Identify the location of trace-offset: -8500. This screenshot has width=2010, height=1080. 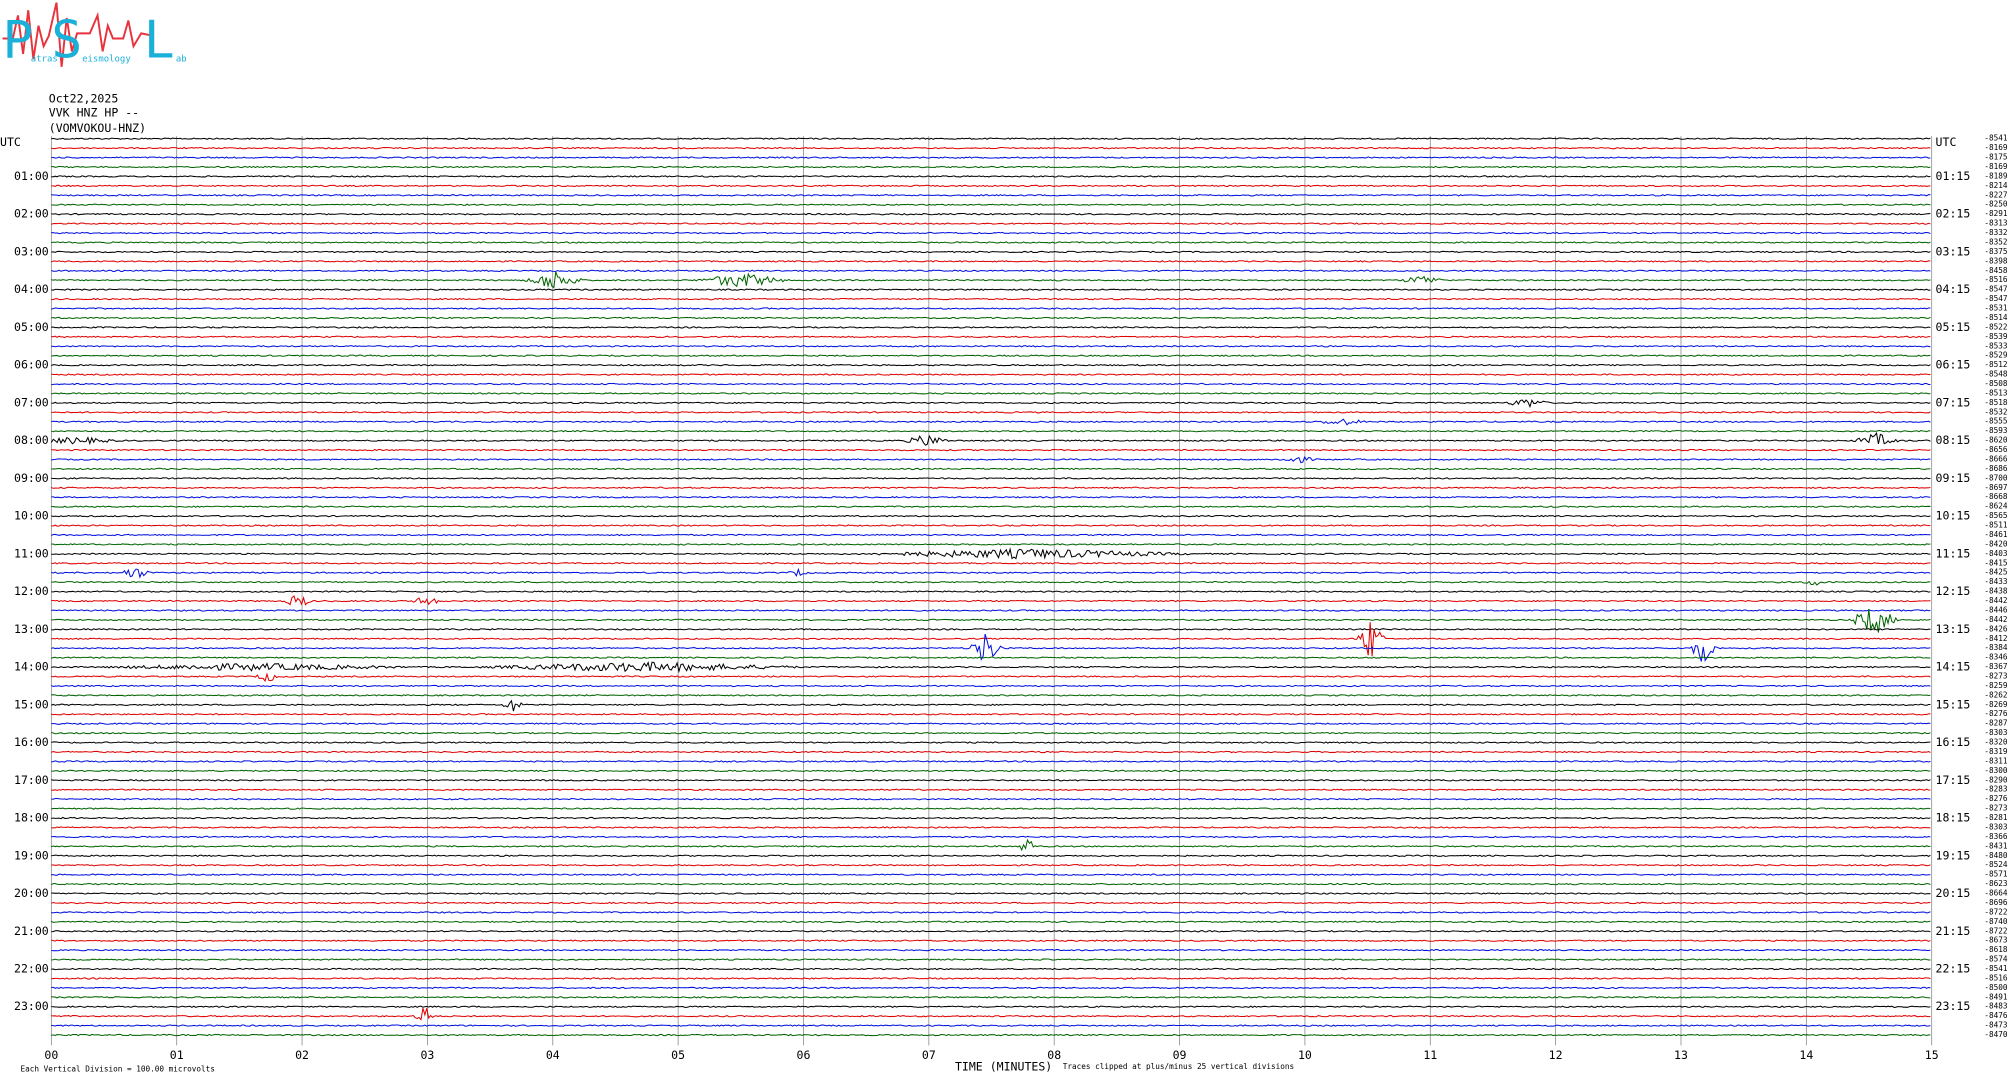
(1996, 987).